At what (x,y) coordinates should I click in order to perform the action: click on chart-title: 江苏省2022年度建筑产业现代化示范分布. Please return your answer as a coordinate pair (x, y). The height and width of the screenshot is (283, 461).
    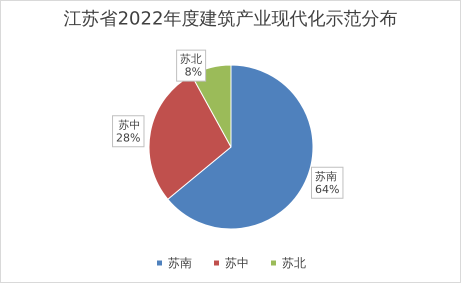
    Looking at the image, I should click on (231, 19).